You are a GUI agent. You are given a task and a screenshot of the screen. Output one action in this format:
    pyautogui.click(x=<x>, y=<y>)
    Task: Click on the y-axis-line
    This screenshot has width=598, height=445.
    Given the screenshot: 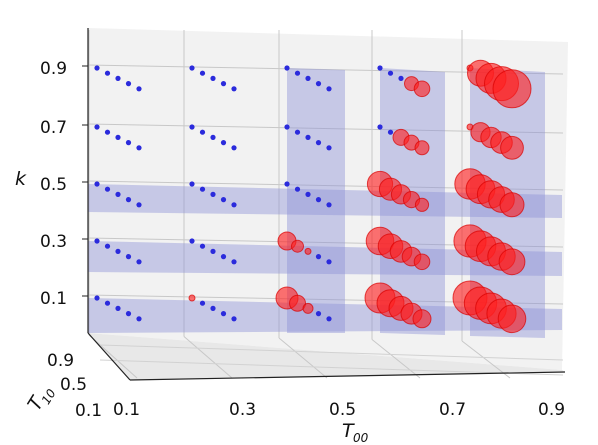 What is the action you would take?
    pyautogui.click(x=109, y=356)
    